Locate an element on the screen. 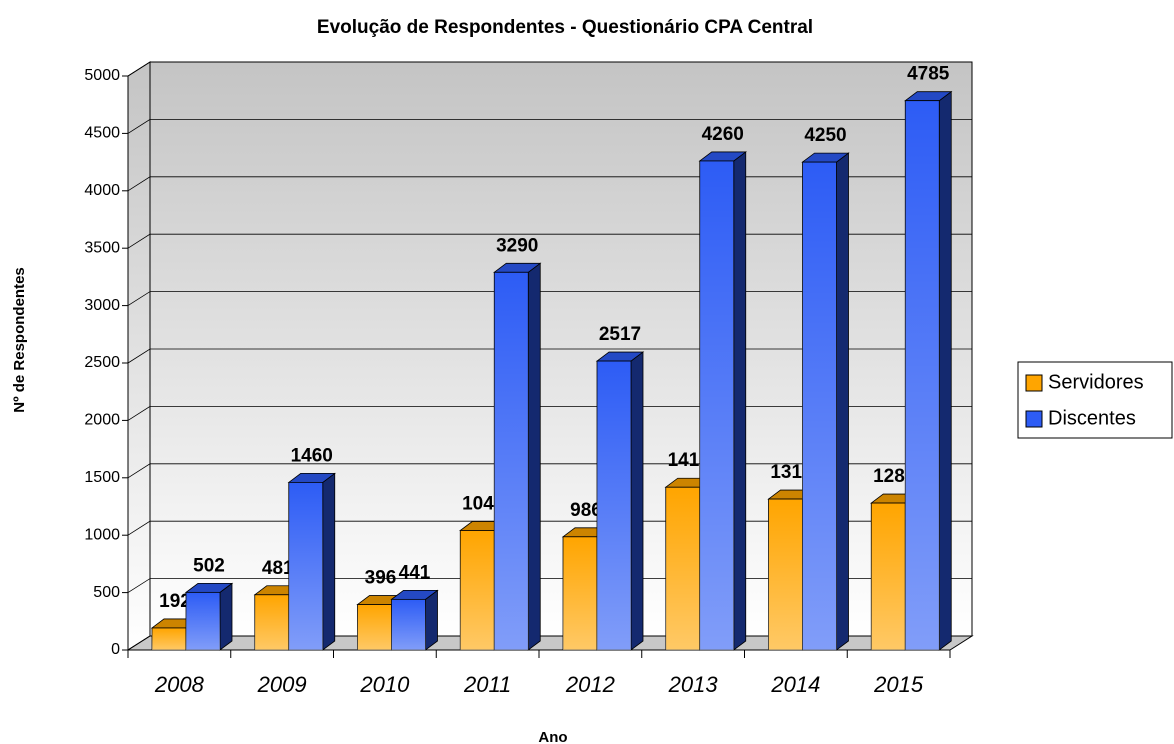 The height and width of the screenshot is (744, 1174). y-tick-label: 1000 is located at coordinates (102, 534).